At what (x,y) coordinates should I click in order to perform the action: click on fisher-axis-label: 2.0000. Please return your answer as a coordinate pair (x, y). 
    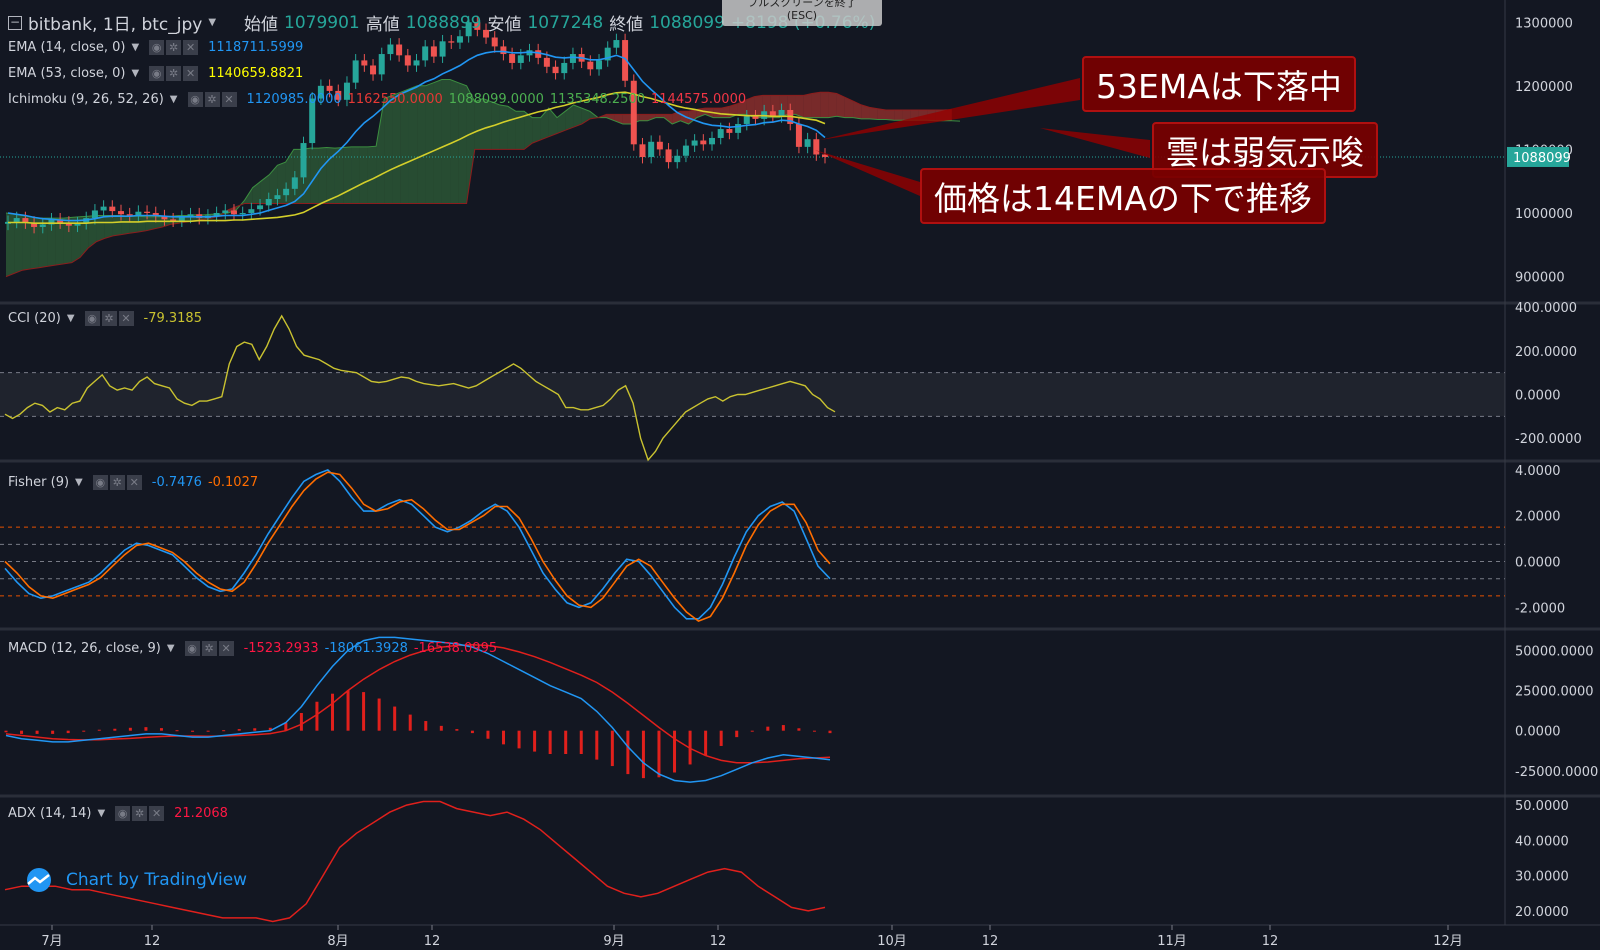
    Looking at the image, I should click on (1538, 517).